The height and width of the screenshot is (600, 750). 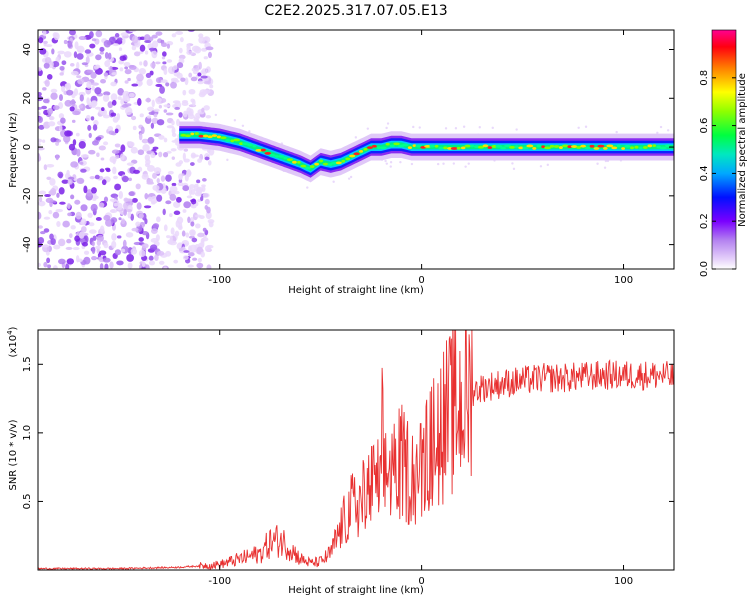 I want to click on figure-title: C2E2.2025.317.07.05.E13, so click(x=355, y=11).